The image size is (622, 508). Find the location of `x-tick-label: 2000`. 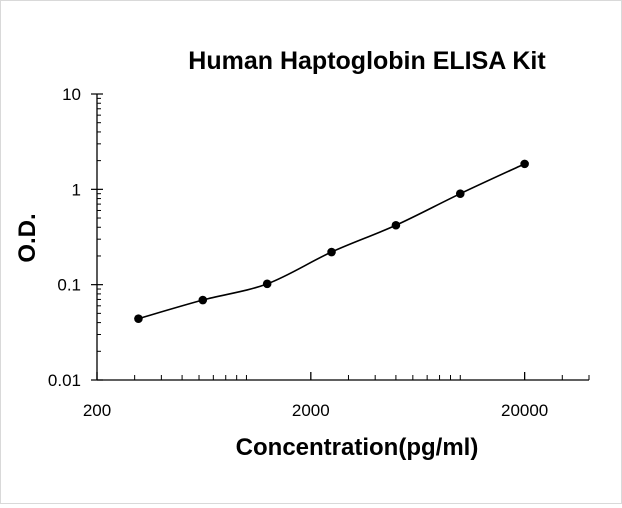

x-tick-label: 2000 is located at coordinates (311, 410).